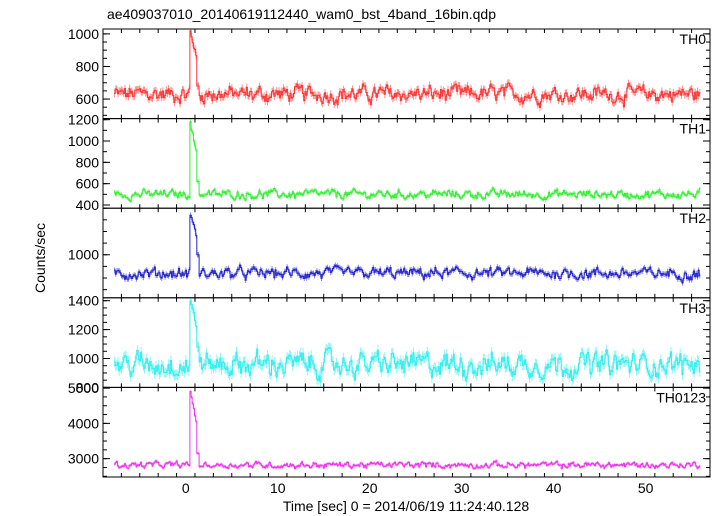 This screenshot has width=717, height=516. What do you see at coordinates (278, 488) in the screenshot?
I see `x-tick-label: 10` at bounding box center [278, 488].